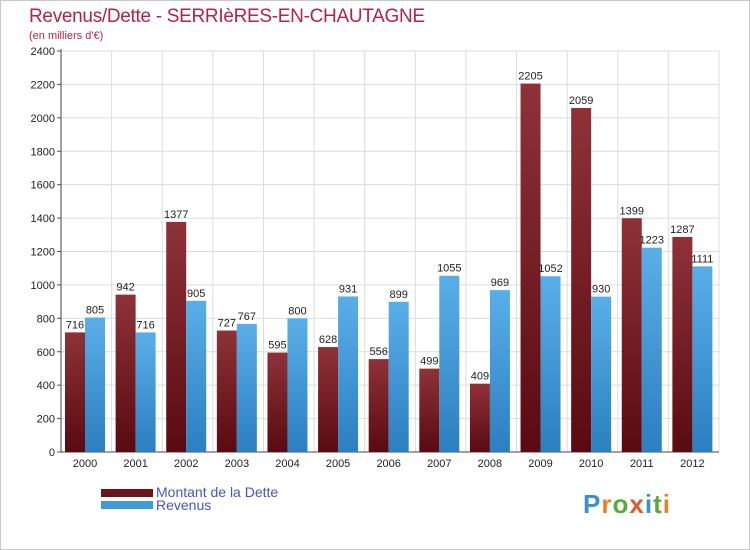 Image resolution: width=750 pixels, height=550 pixels. I want to click on x-tick-label: 2007, so click(439, 464).